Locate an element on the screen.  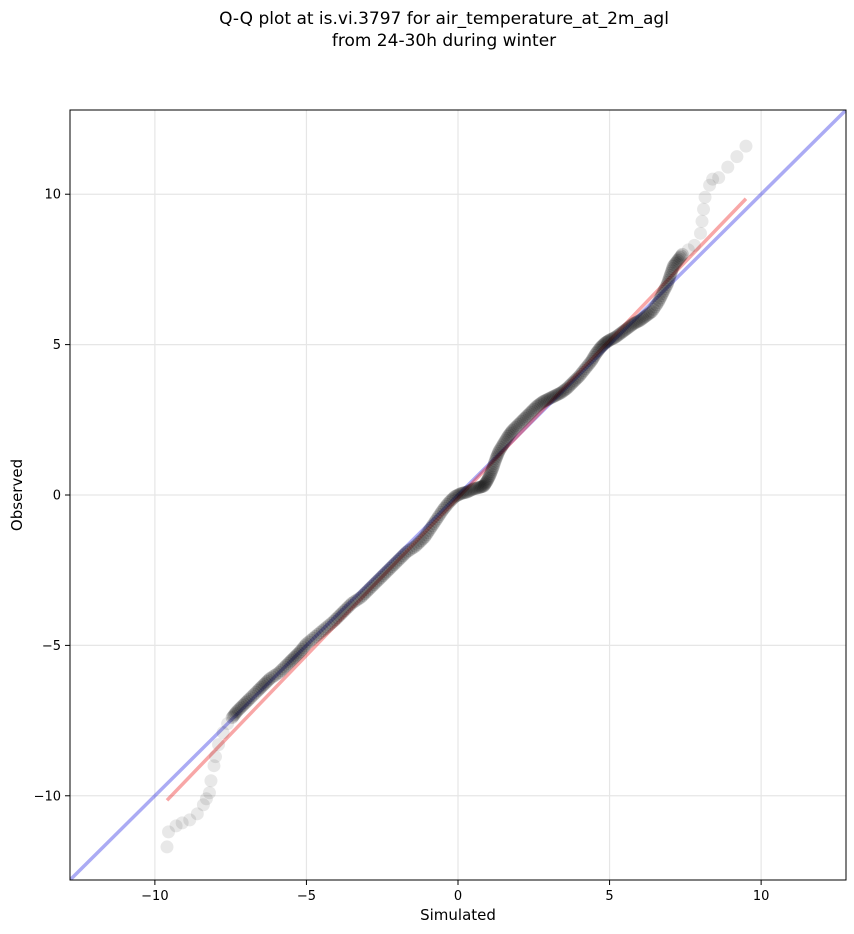
y-tick-label: −10 is located at coordinates (47, 796).